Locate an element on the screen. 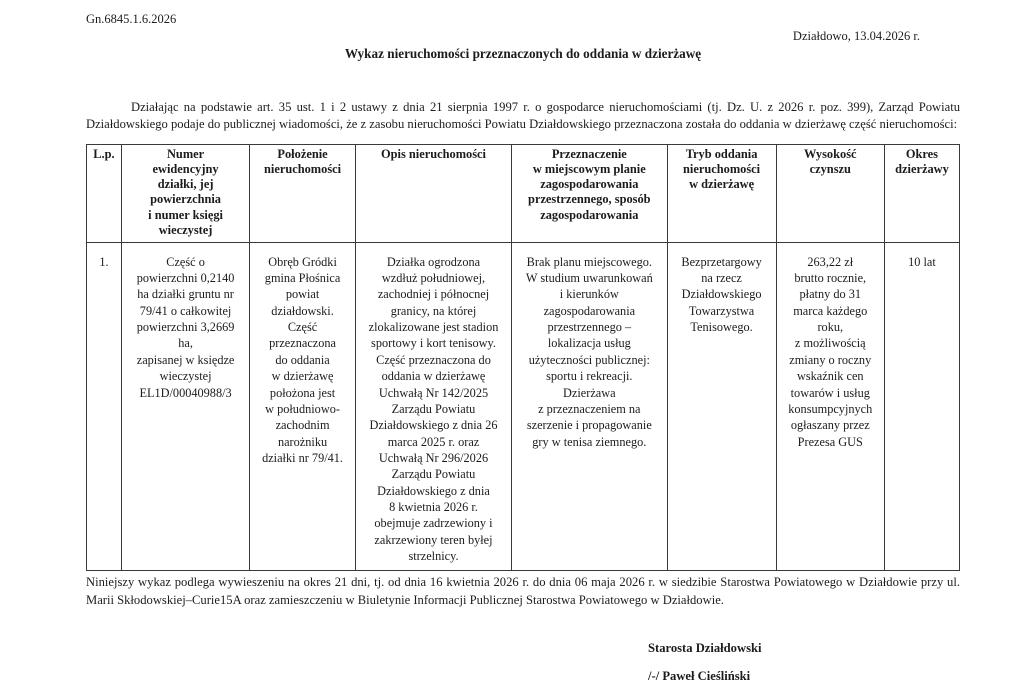 The height and width of the screenshot is (688, 1024). column-header-okres-dzierzawy: Okres dzierżawy is located at coordinates (922, 193).